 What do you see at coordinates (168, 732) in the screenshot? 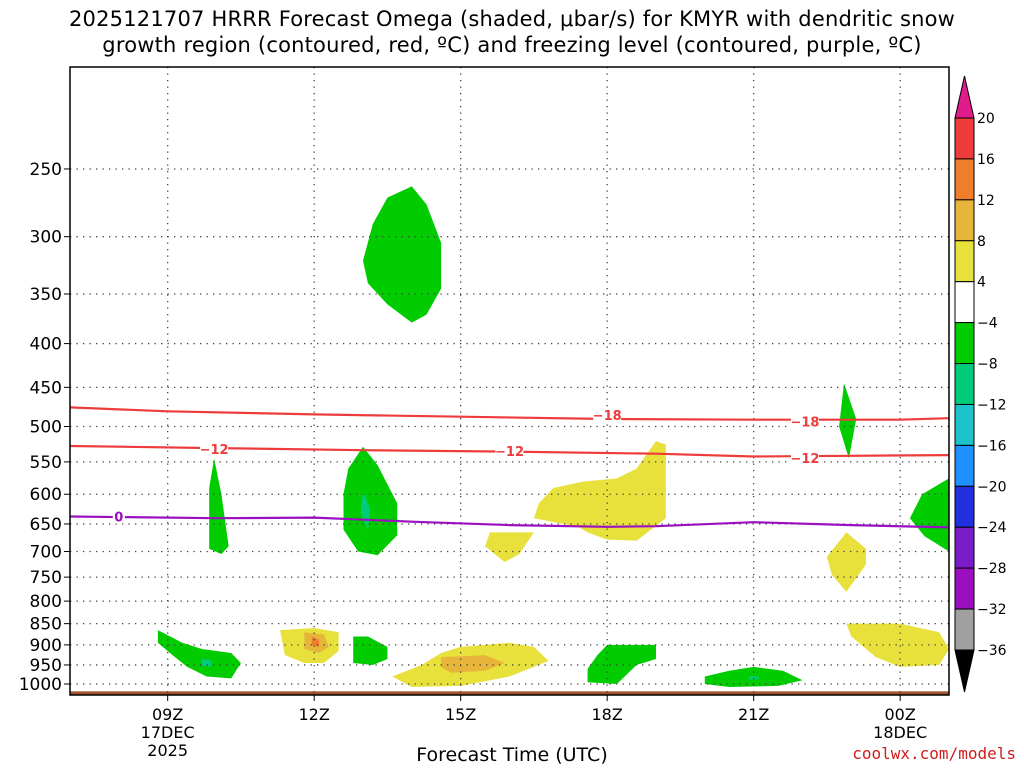
I see `x-tick-date-09Z: 17DEC` at bounding box center [168, 732].